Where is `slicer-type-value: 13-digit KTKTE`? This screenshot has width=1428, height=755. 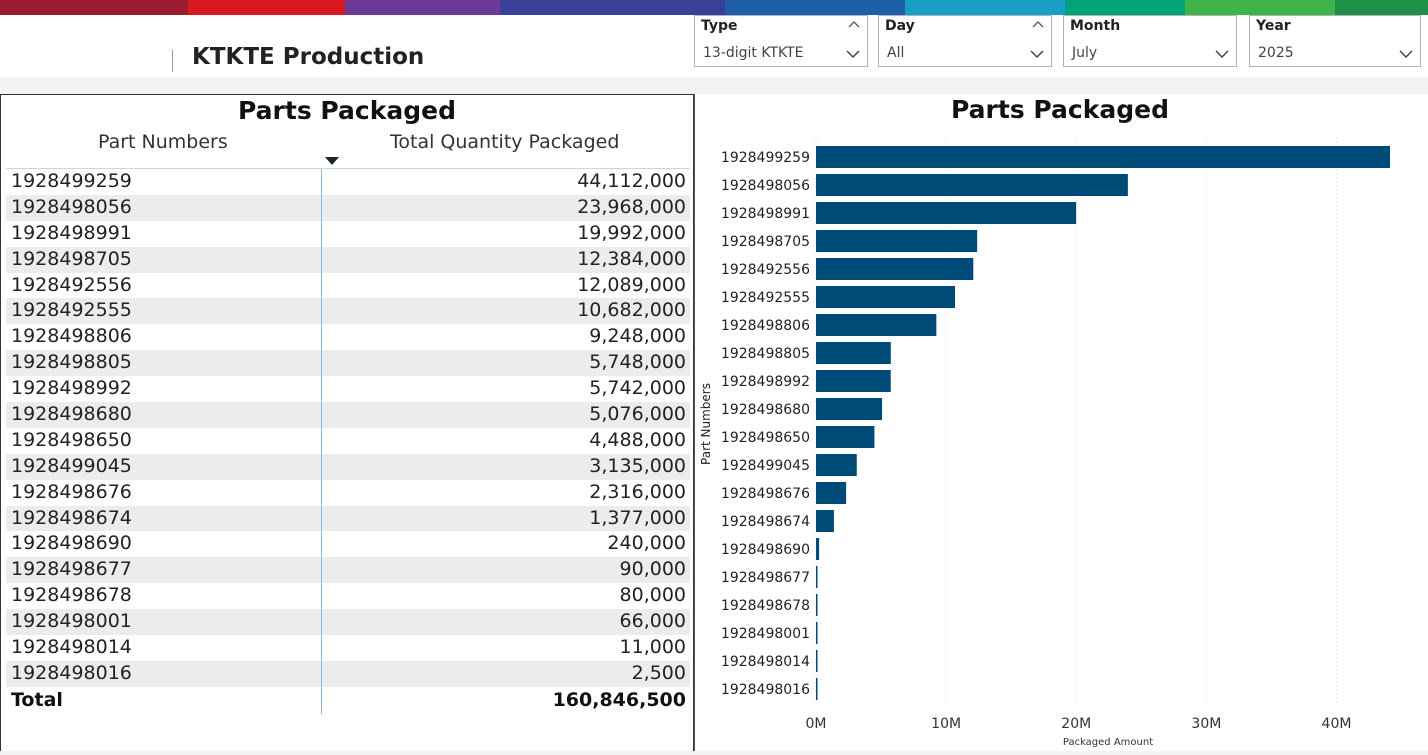 slicer-type-value: 13-digit KTKTE is located at coordinates (753, 53).